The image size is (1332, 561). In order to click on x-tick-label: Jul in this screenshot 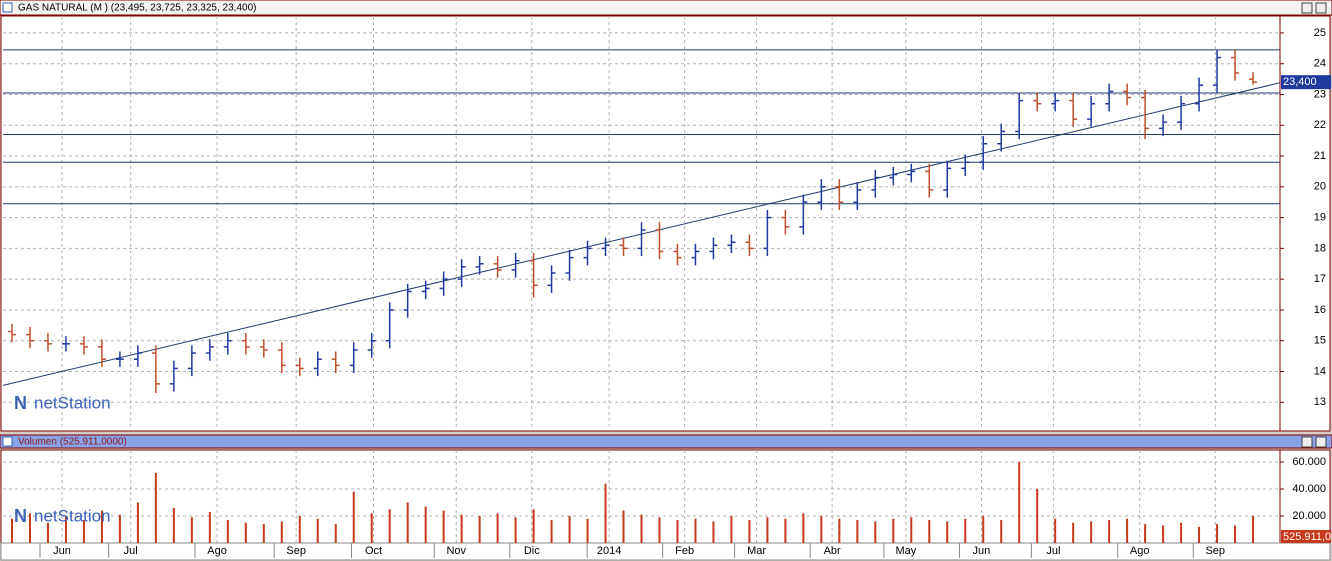, I will do `click(1053, 551)`.